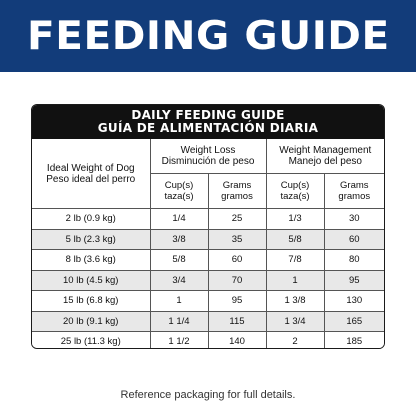 The width and height of the screenshot is (416, 405). I want to click on mgmt-cups-cell: 1 3/8, so click(295, 300).